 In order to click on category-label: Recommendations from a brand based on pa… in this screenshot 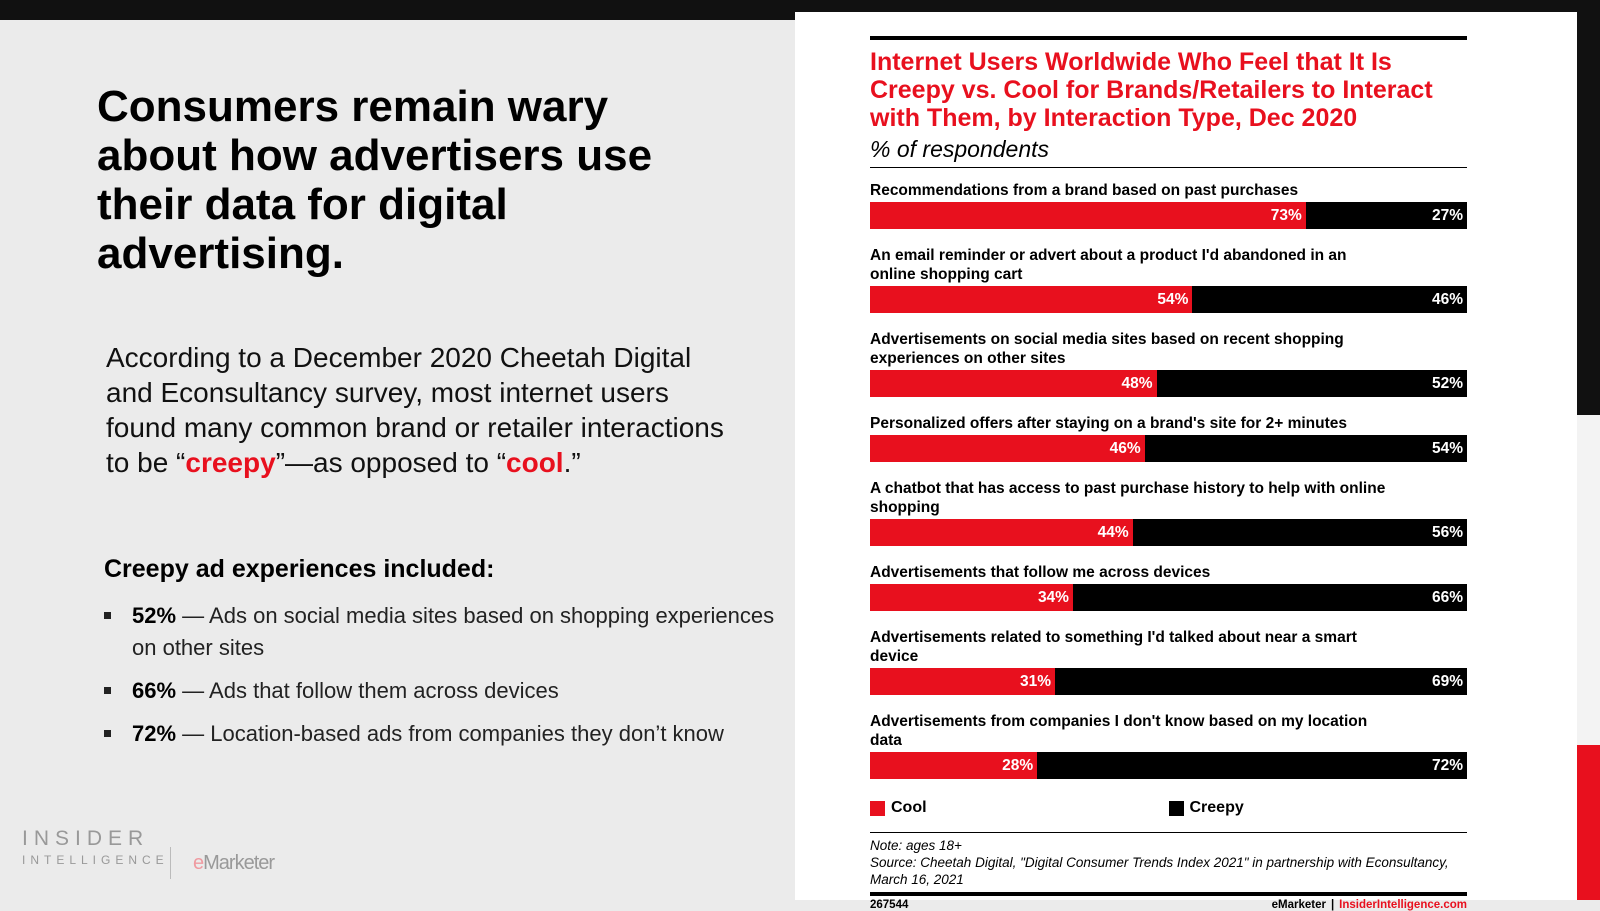, I will do `click(1084, 190)`.